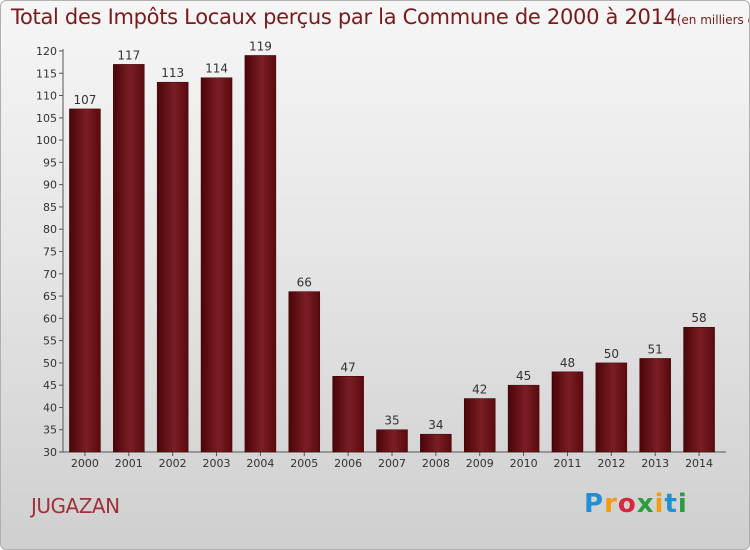  Describe the element at coordinates (216, 265) in the screenshot. I see `bar-2003` at that location.